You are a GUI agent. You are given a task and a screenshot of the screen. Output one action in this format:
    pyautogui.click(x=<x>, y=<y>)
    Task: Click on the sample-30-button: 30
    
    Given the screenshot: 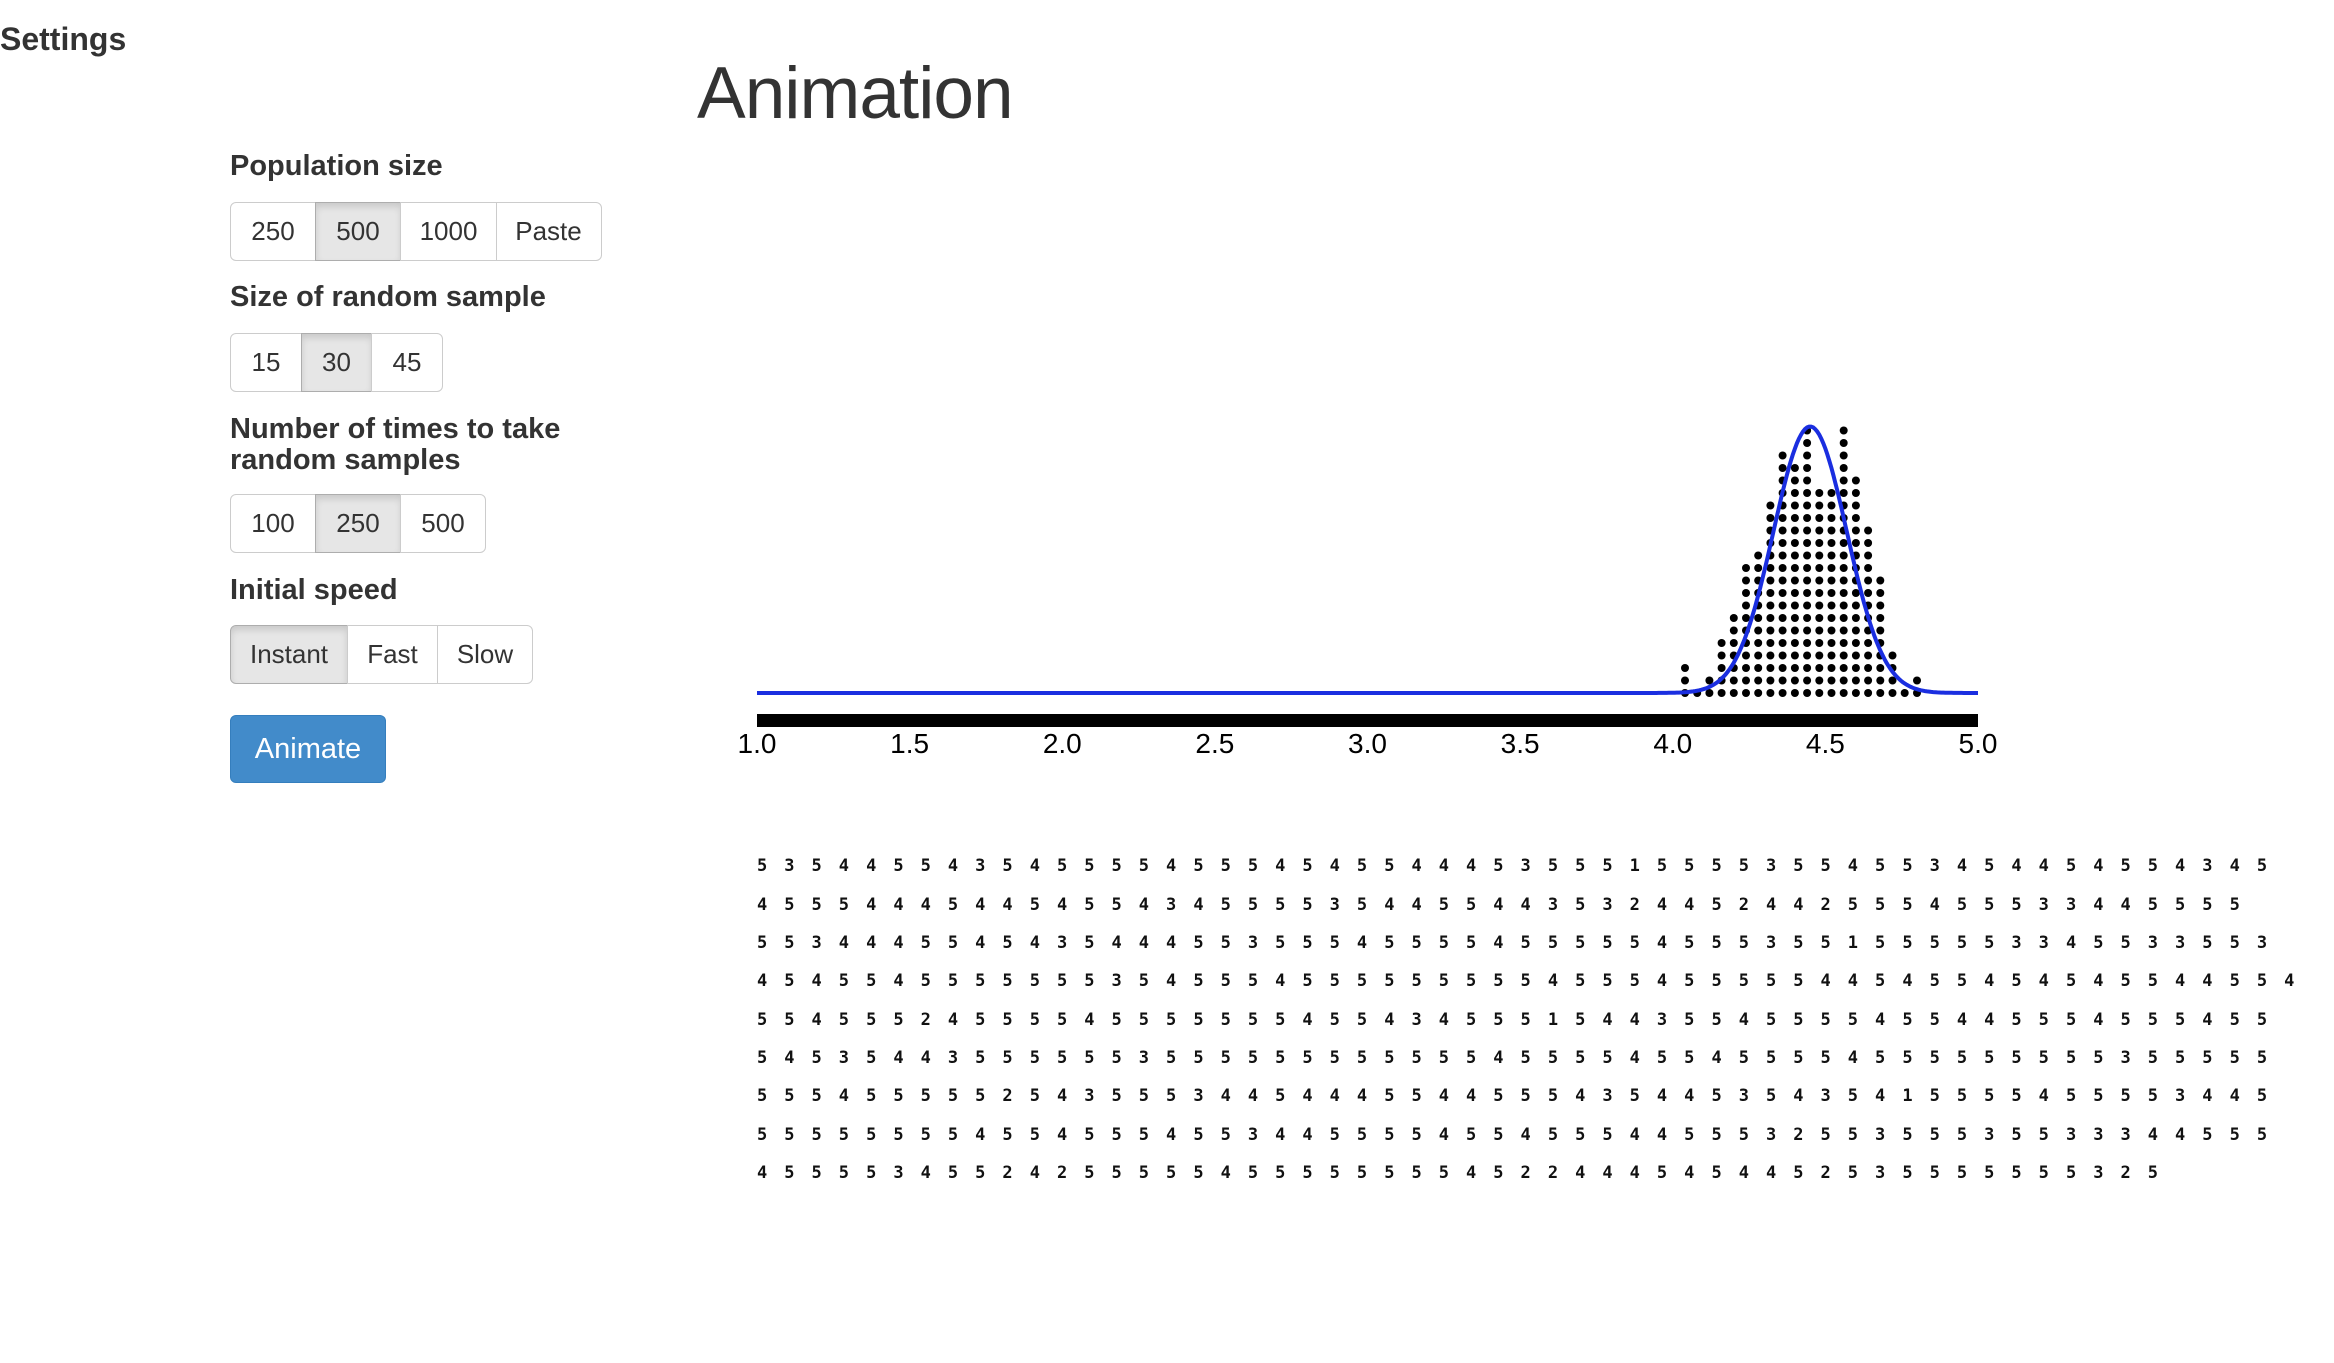 What is the action you would take?
    pyautogui.click(x=336, y=363)
    